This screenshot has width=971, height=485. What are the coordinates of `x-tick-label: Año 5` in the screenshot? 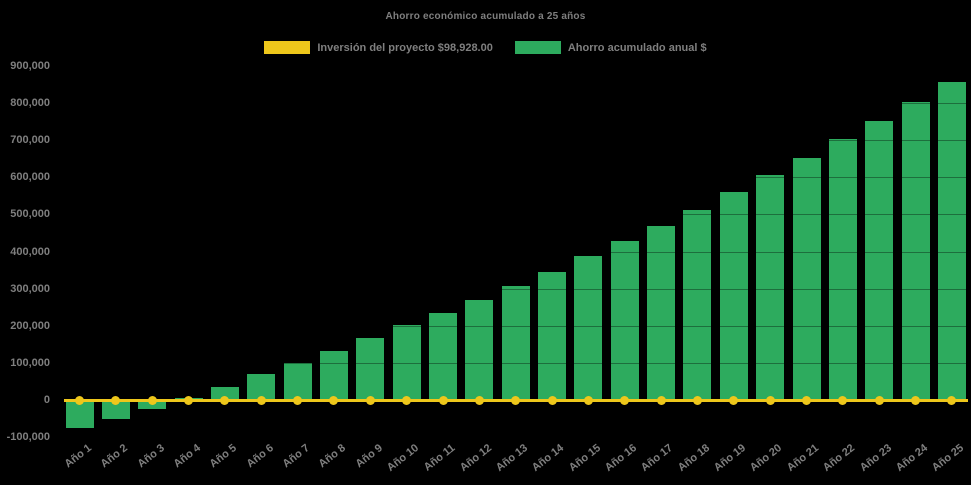 It's located at (223, 456).